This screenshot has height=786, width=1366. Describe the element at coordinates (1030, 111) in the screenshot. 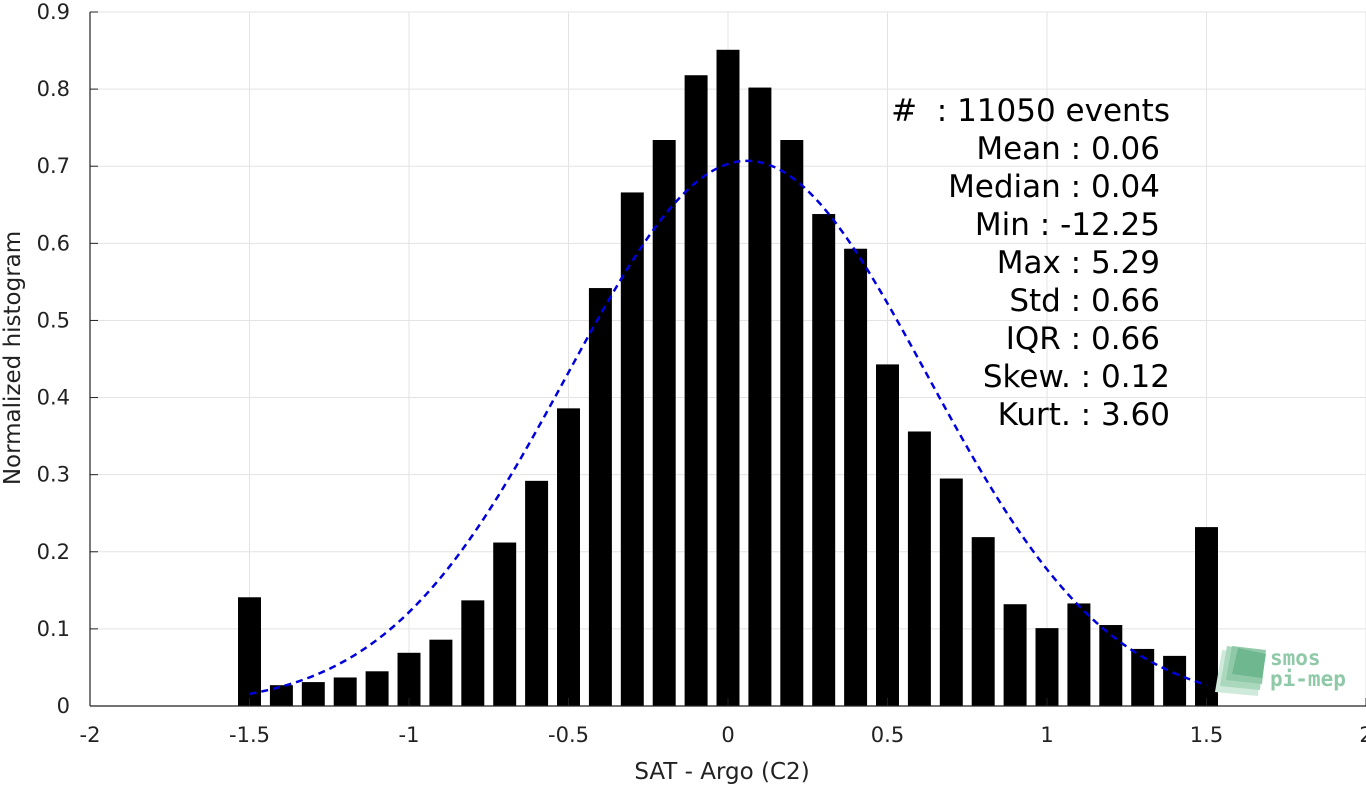

I see `stat-events: # : 11050 events` at that location.